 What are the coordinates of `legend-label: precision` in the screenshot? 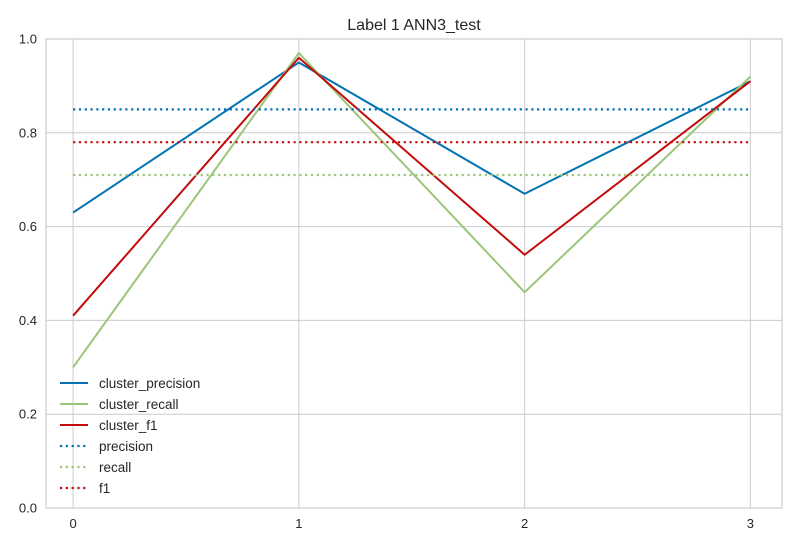 It's located at (126, 446).